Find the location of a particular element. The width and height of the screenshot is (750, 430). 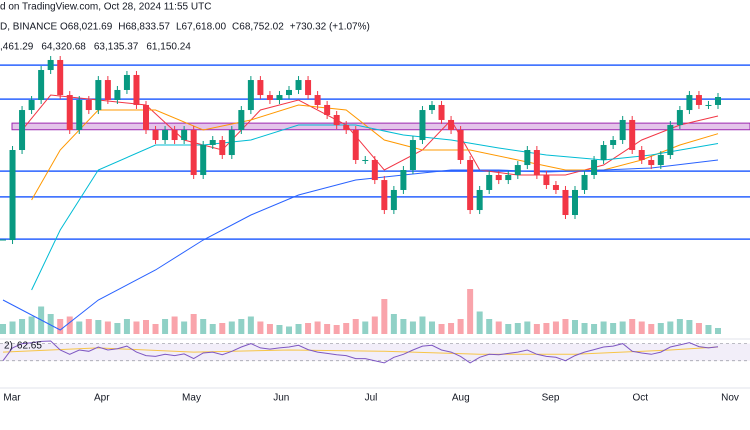

x-tick-label: Mar is located at coordinates (12, 398).